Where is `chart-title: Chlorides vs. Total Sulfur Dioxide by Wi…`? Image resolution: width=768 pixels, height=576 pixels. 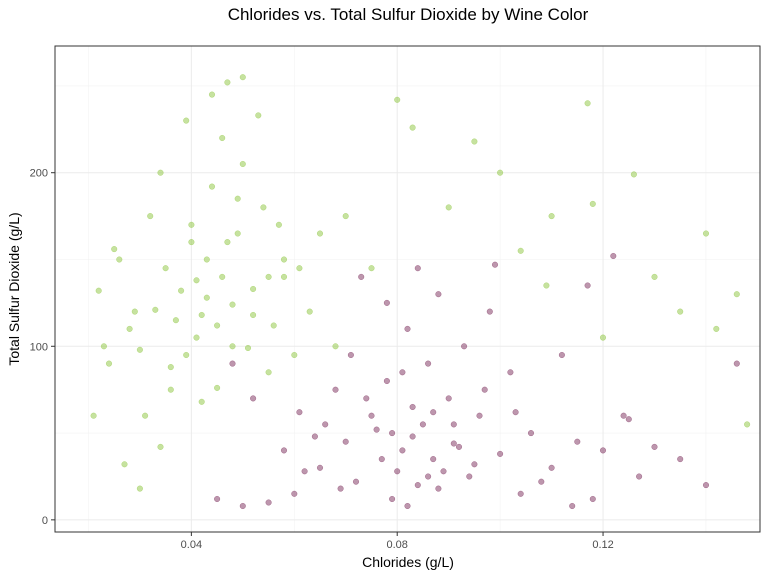 chart-title: Chlorides vs. Total Sulfur Dioxide by Wi… is located at coordinates (408, 14).